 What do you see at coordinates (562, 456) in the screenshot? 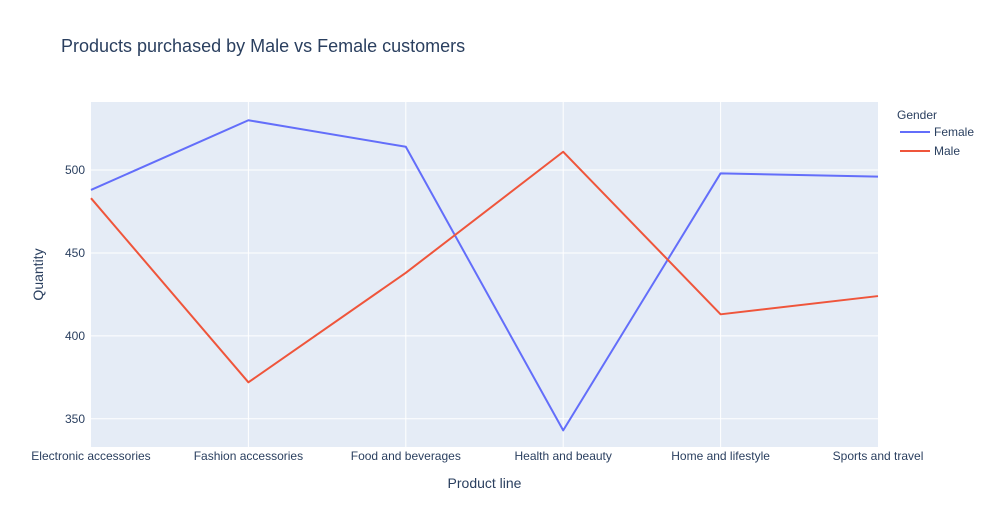
I see `x-tick-label: Health and beauty` at bounding box center [562, 456].